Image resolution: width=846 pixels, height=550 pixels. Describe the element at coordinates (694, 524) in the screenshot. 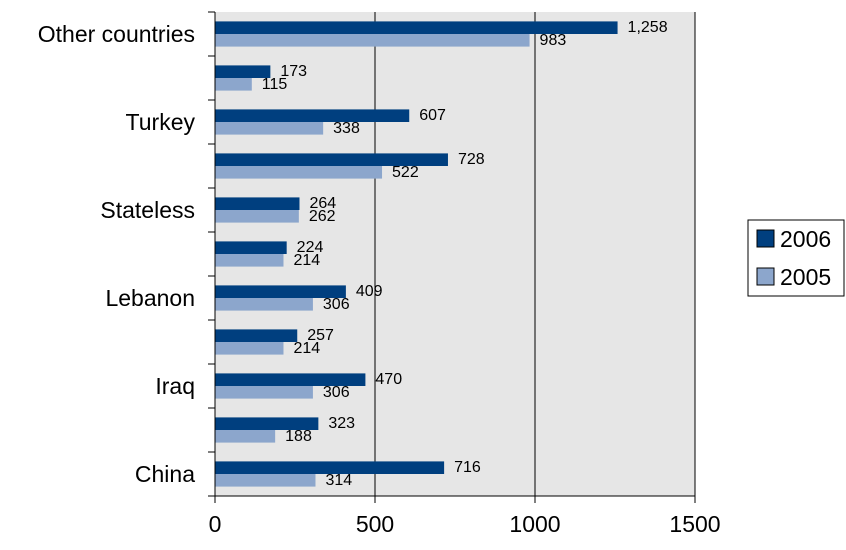

I see `x-tick-label: 1500` at that location.